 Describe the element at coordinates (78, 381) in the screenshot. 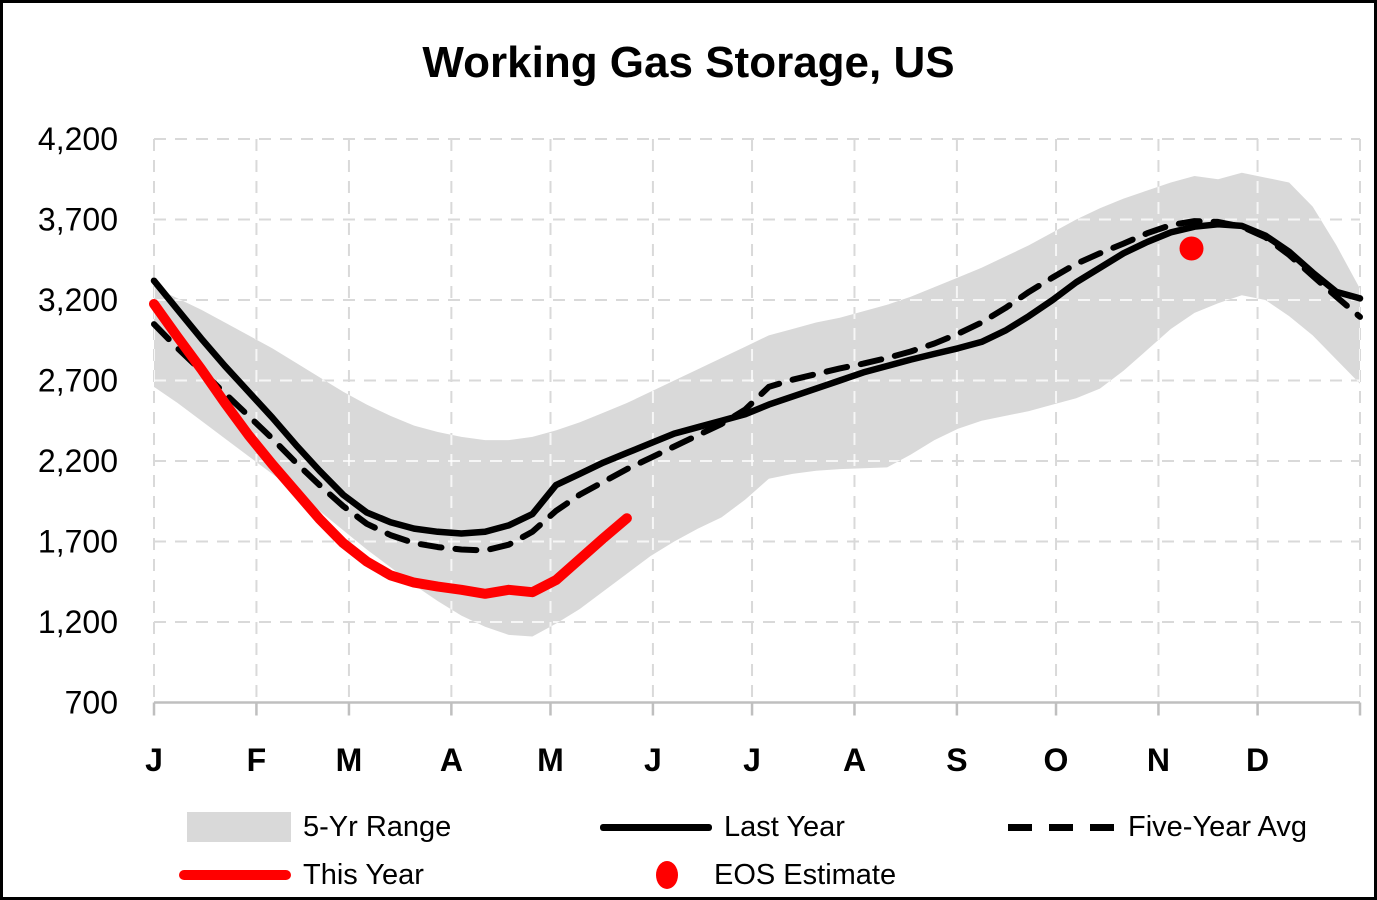

I see `svg-text: 2,700` at that location.